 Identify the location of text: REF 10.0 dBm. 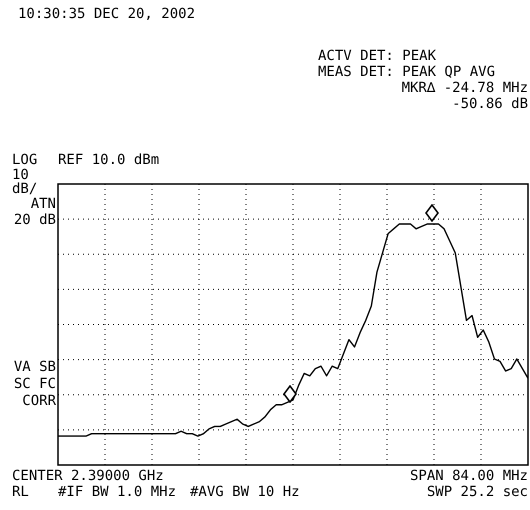
(109, 160).